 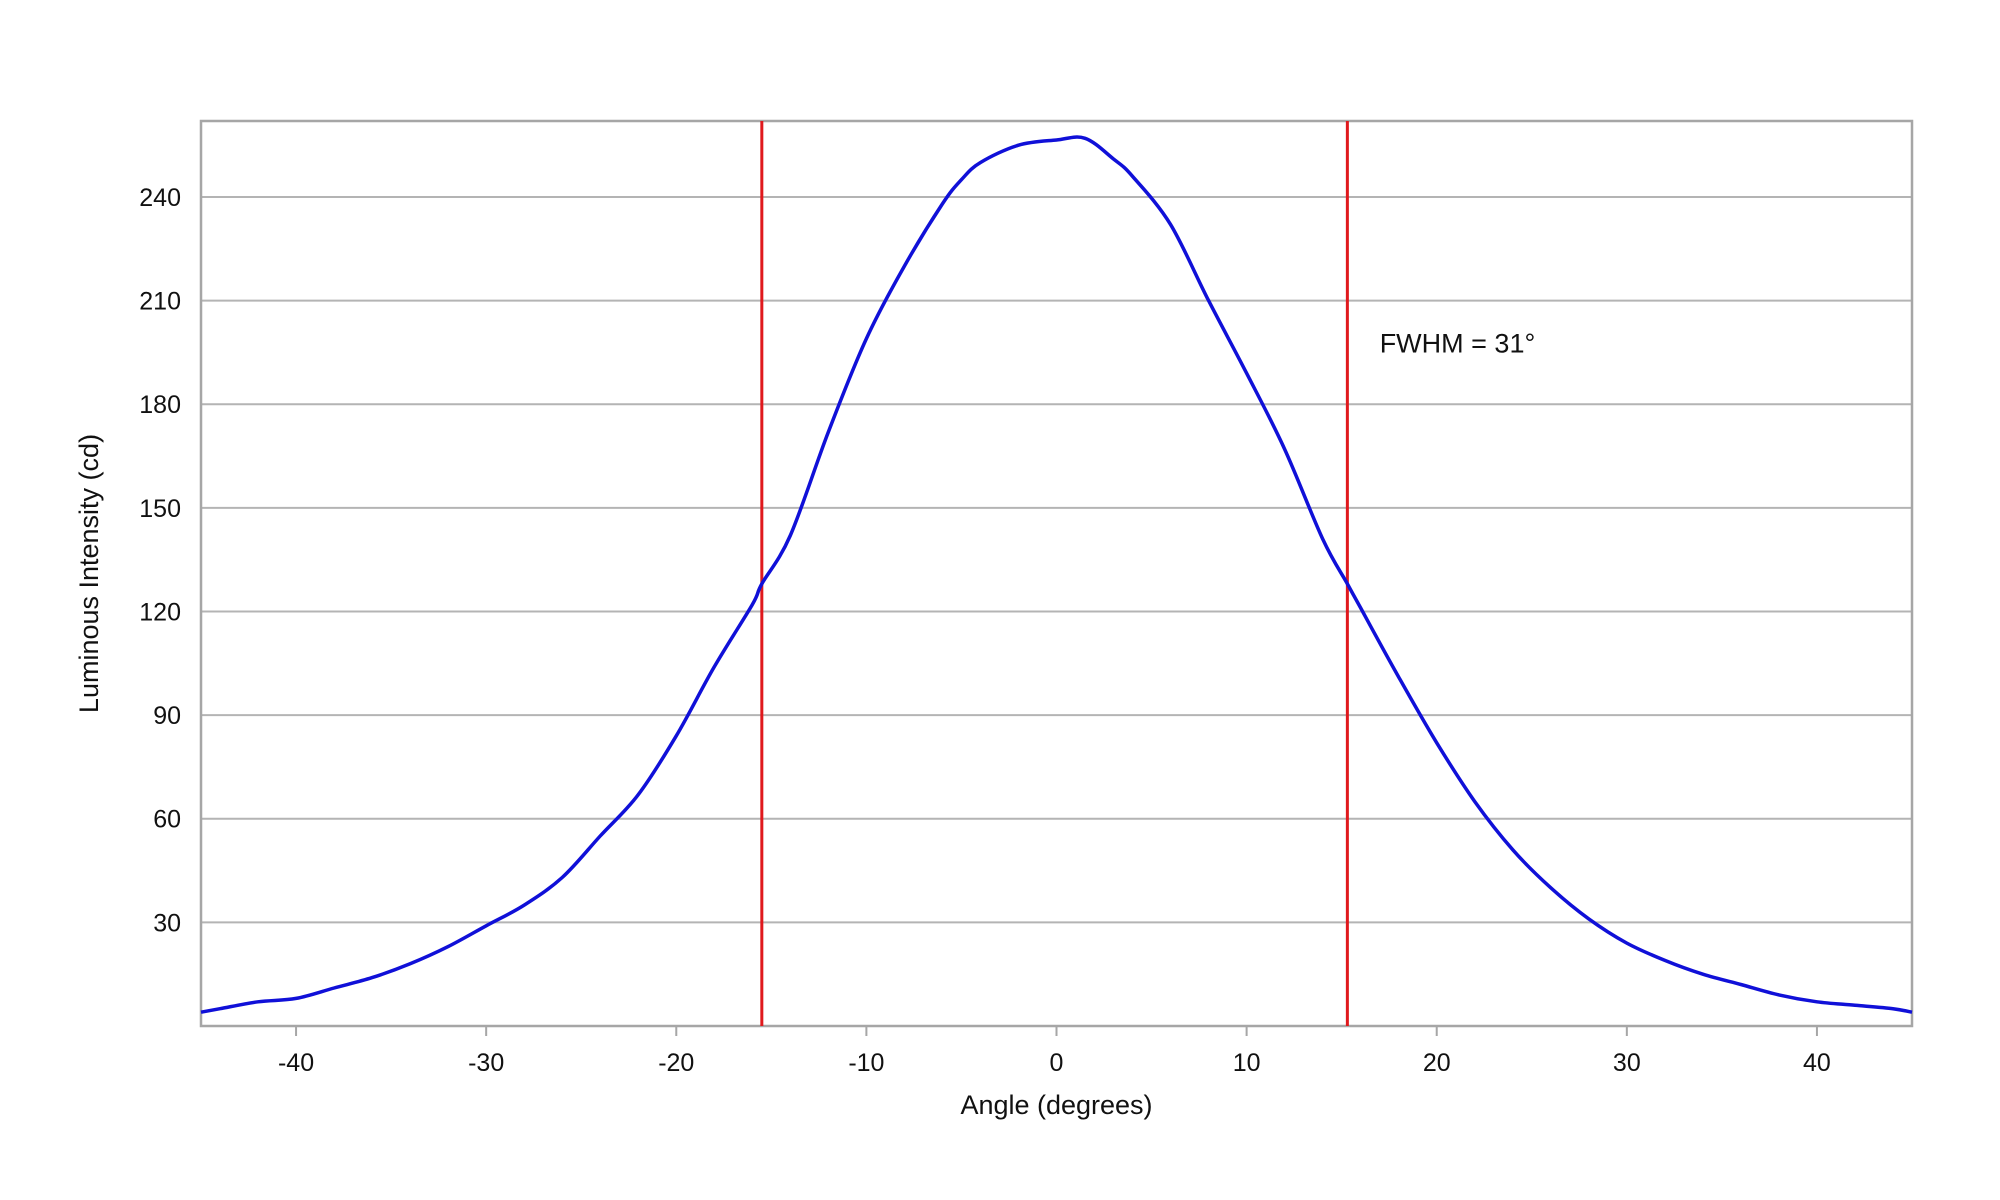 What do you see at coordinates (676, 1063) in the screenshot?
I see `x-tick-label: -20` at bounding box center [676, 1063].